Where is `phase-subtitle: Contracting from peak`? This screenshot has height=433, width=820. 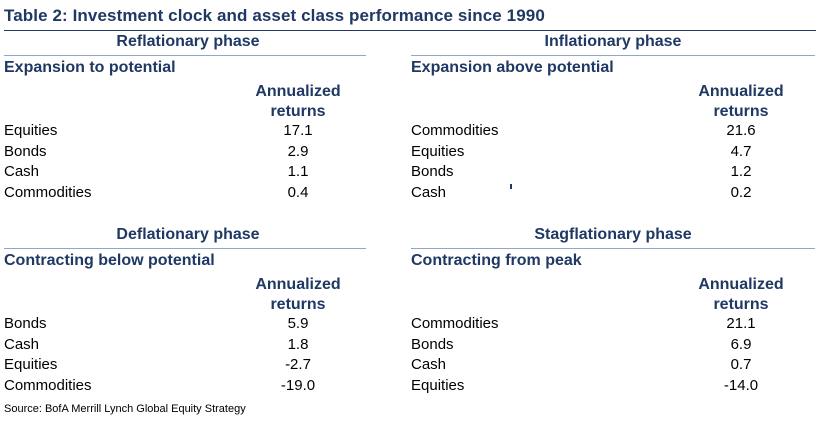 phase-subtitle: Contracting from peak is located at coordinates (496, 260).